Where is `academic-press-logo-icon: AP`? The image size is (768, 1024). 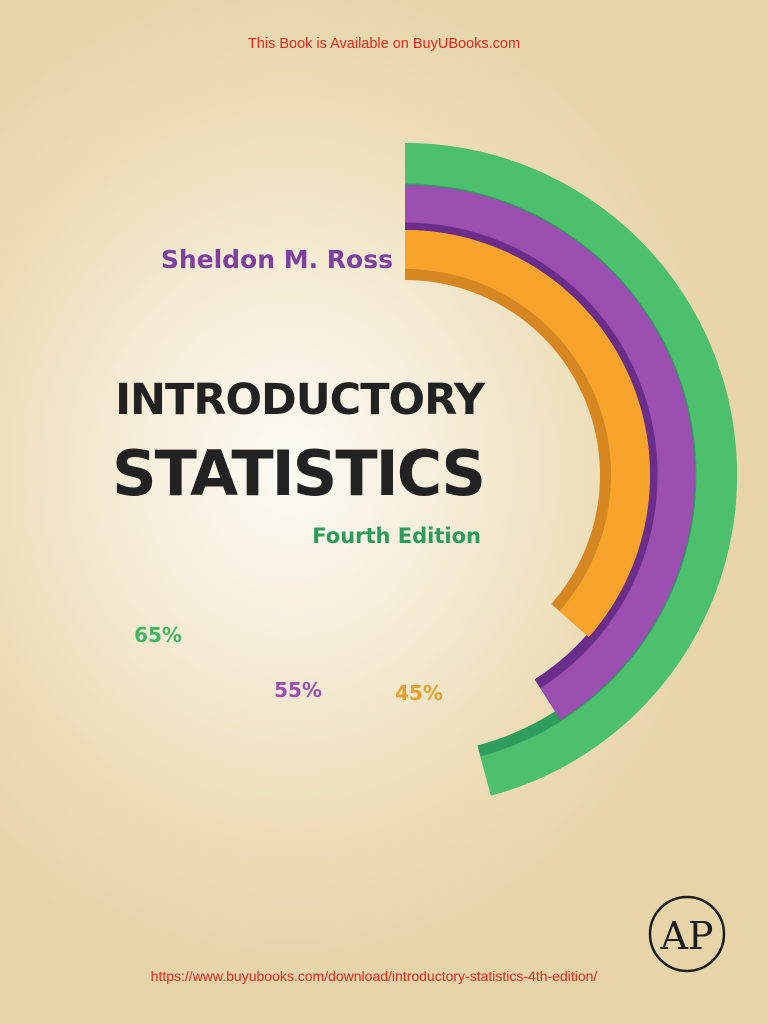
academic-press-logo-icon: AP is located at coordinates (687, 934).